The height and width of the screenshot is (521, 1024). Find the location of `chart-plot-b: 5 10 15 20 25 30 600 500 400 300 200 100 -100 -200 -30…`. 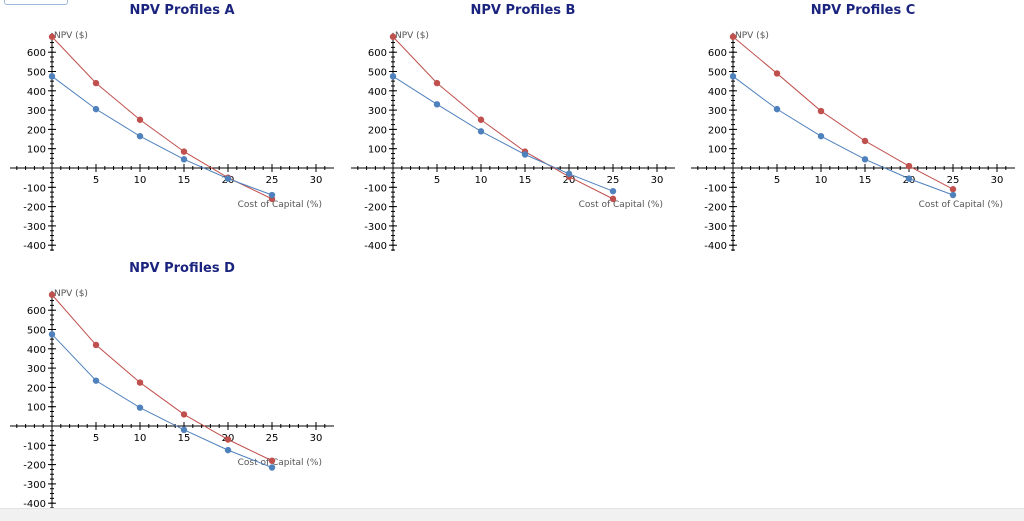

chart-plot-b: 5 10 15 20 25 30 600 500 400 300 200 100 -100 -200 -30… is located at coordinates (513, 141).